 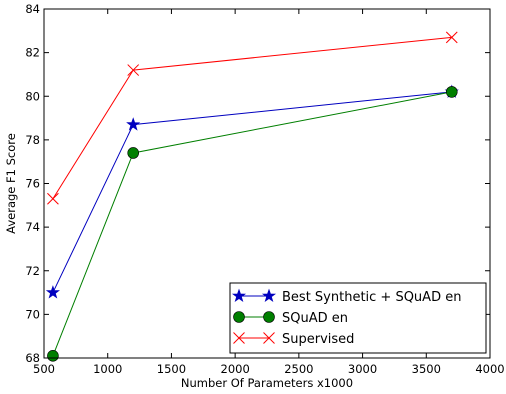 I want to click on legend-label: Supervised, so click(x=318, y=339).